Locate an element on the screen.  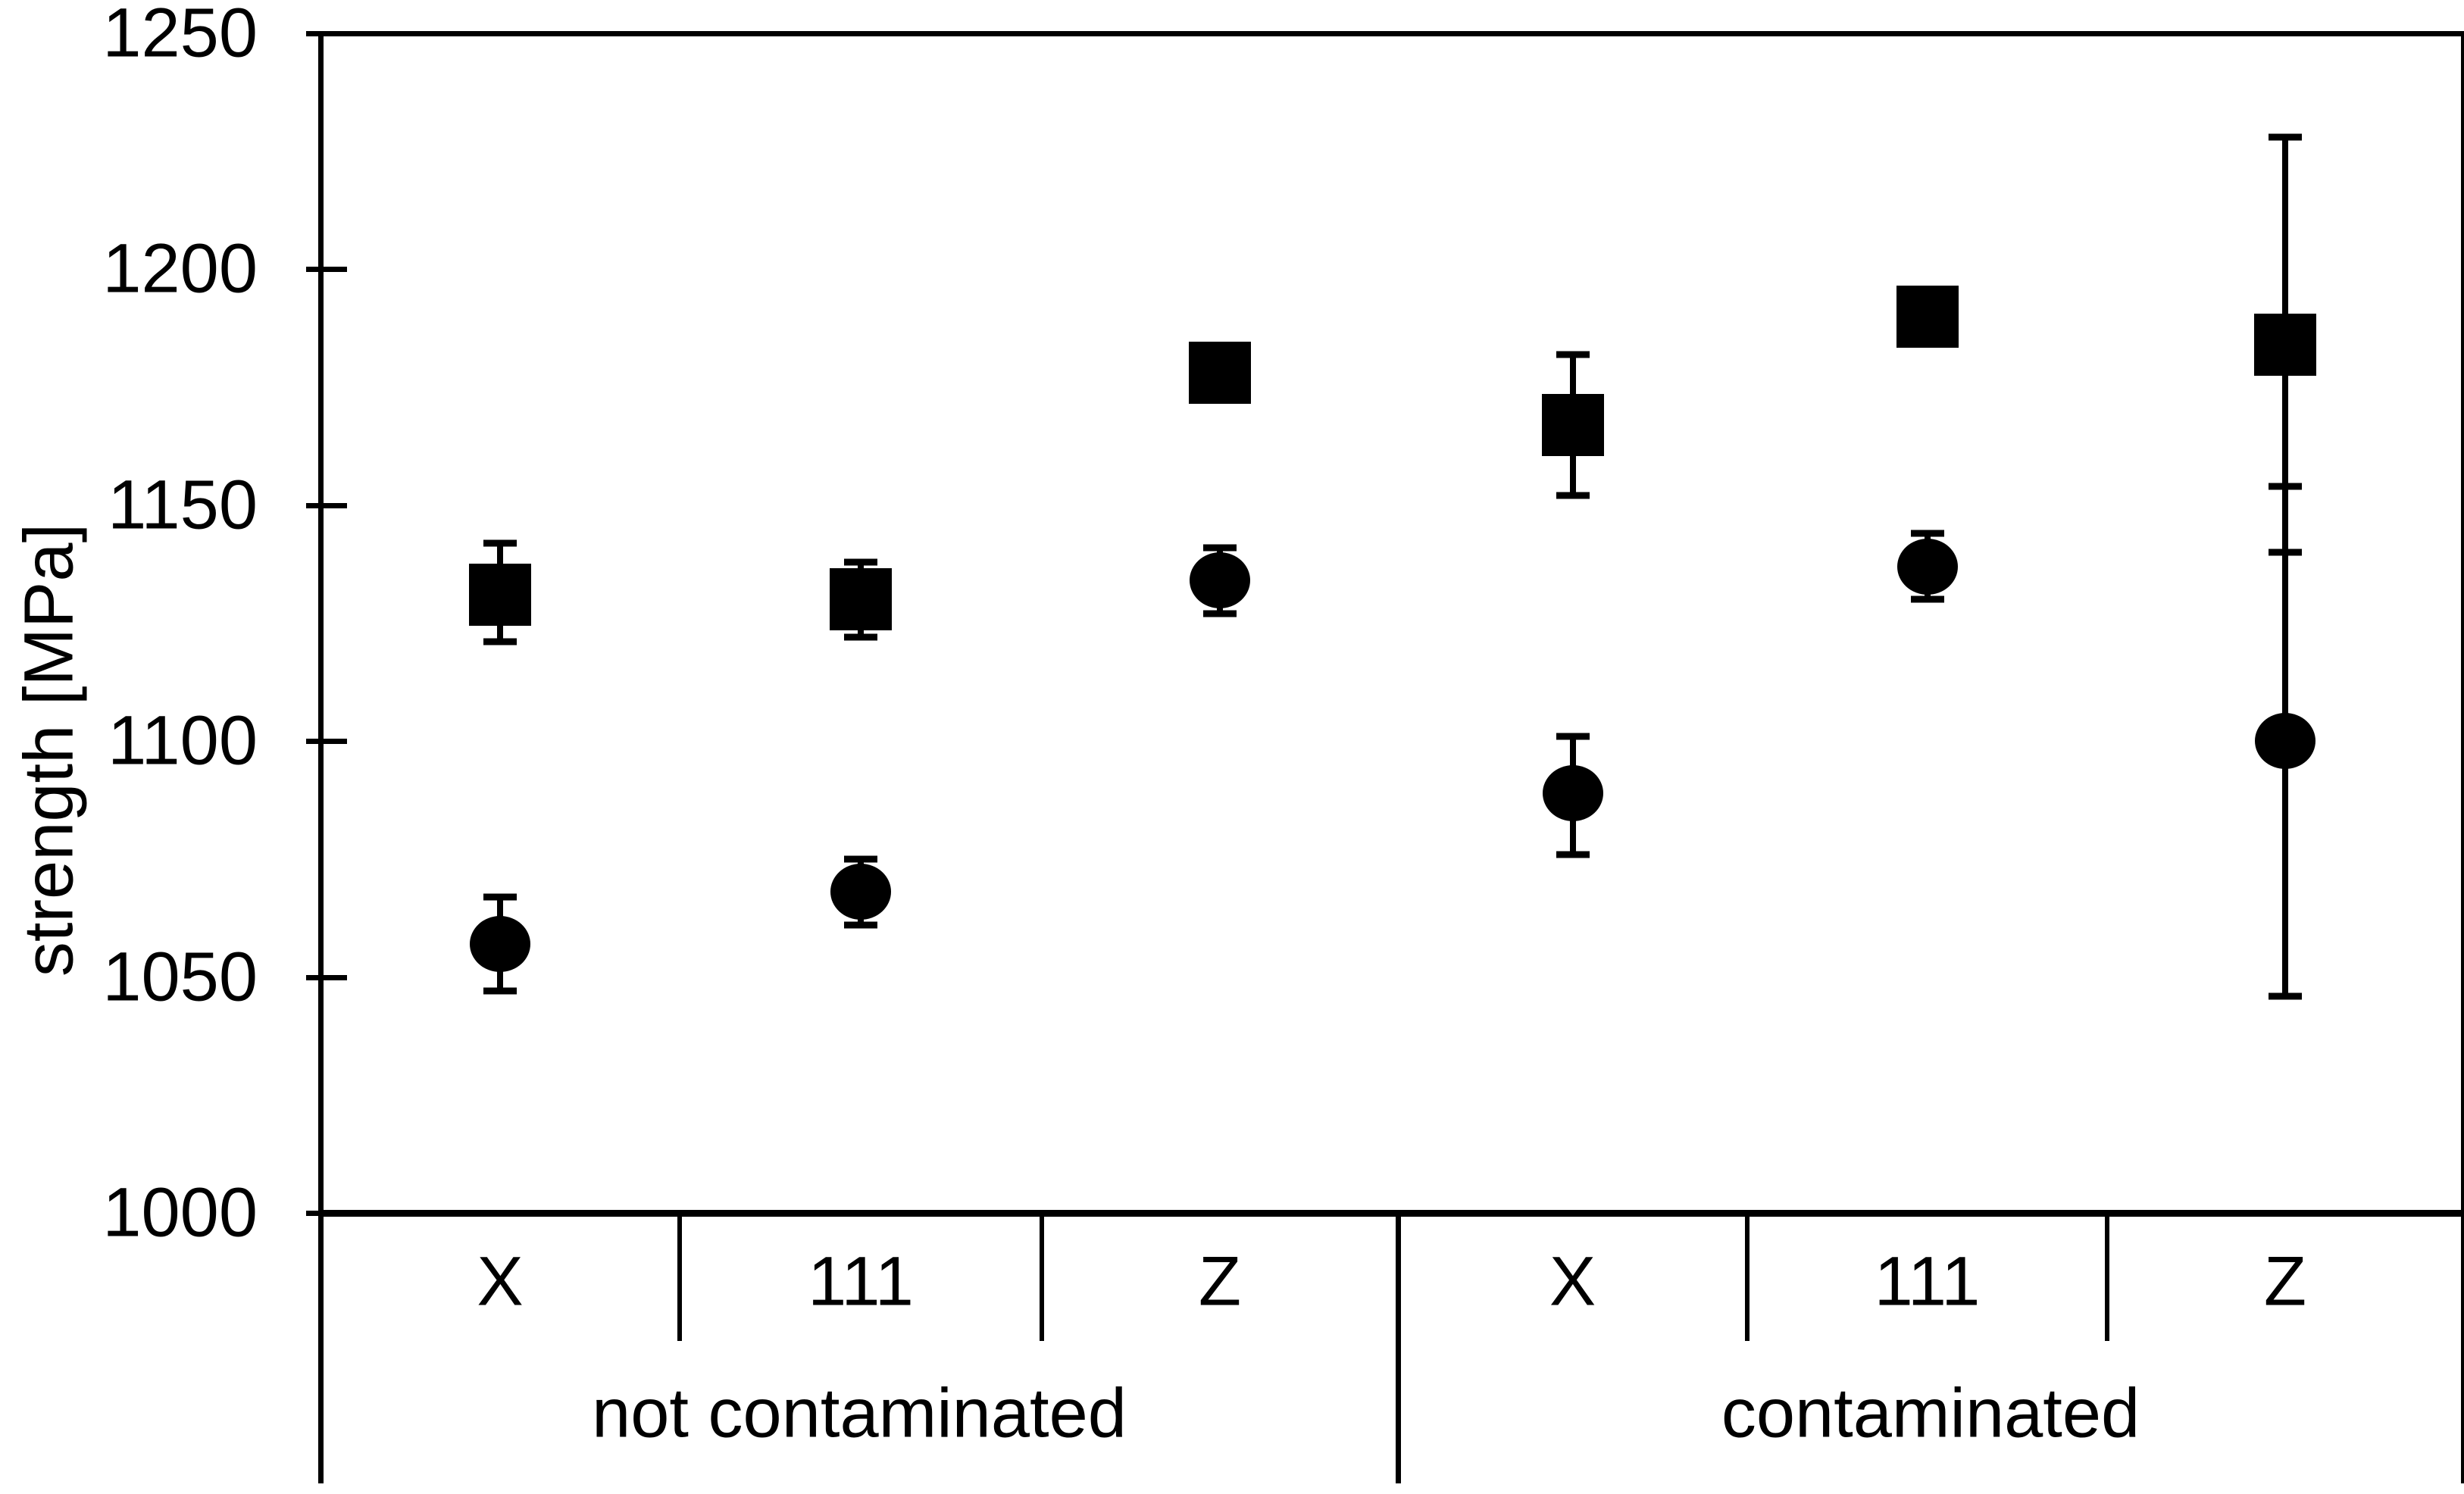
x-group-label: not contaminated is located at coordinates (859, 1413).